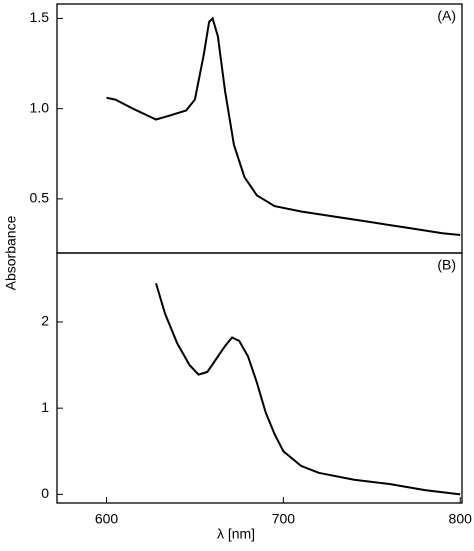 The width and height of the screenshot is (474, 551). I want to click on y-tick-label: 0.5, so click(40, 198).